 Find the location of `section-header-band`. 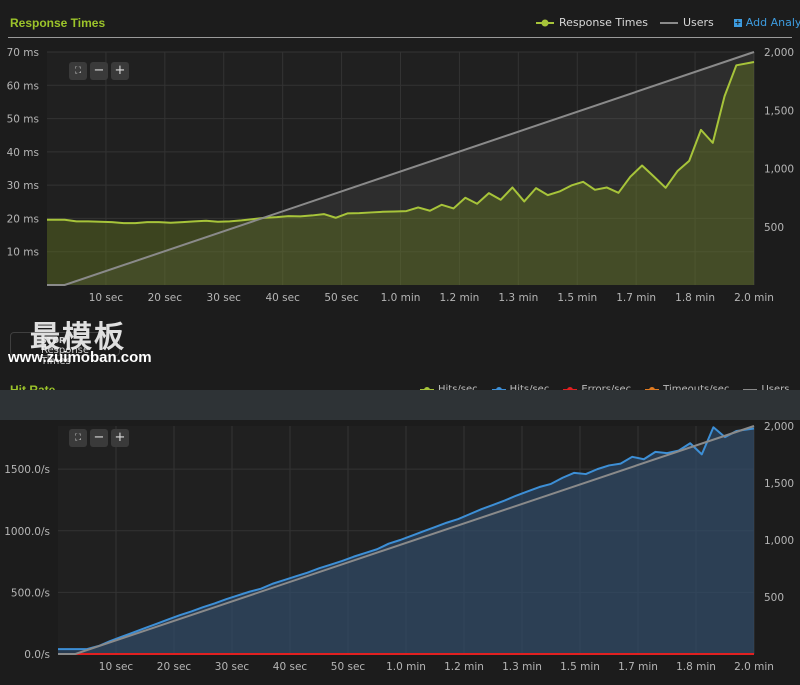

section-header-band is located at coordinates (400, 405).